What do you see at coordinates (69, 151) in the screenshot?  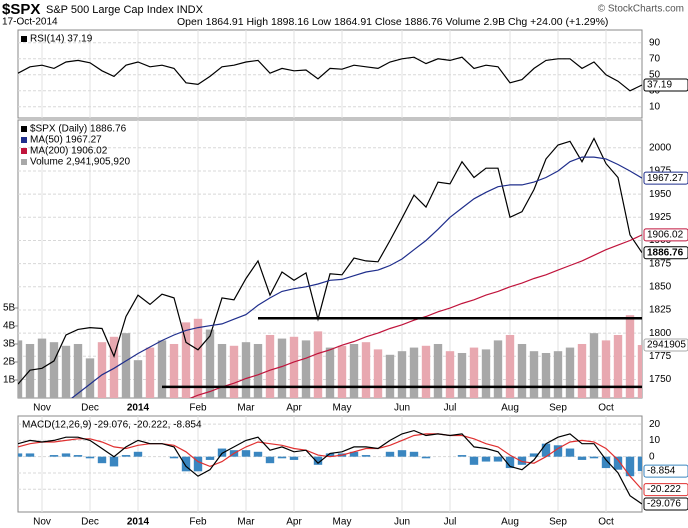 I see `legend-label: MA(200) 1906.02` at bounding box center [69, 151].